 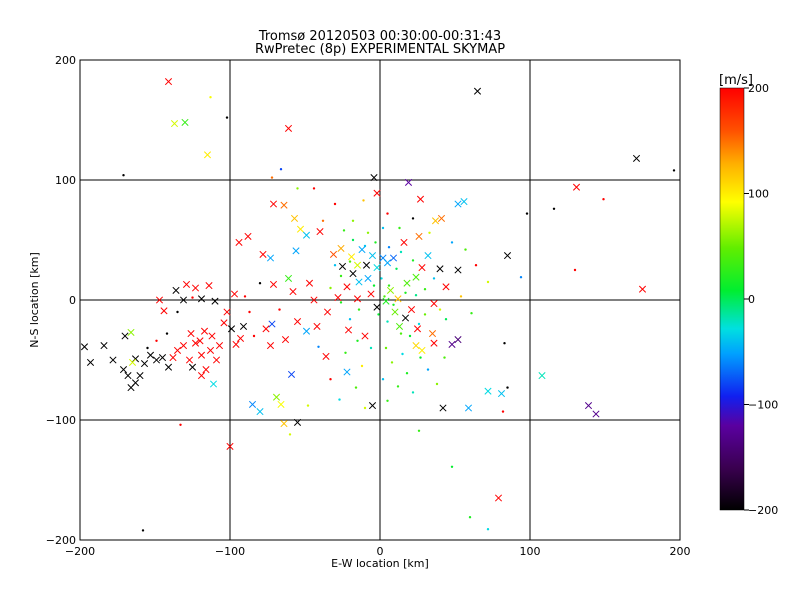 What do you see at coordinates (758, 194) in the screenshot?
I see `colorbar-tick-label: 100` at bounding box center [758, 194].